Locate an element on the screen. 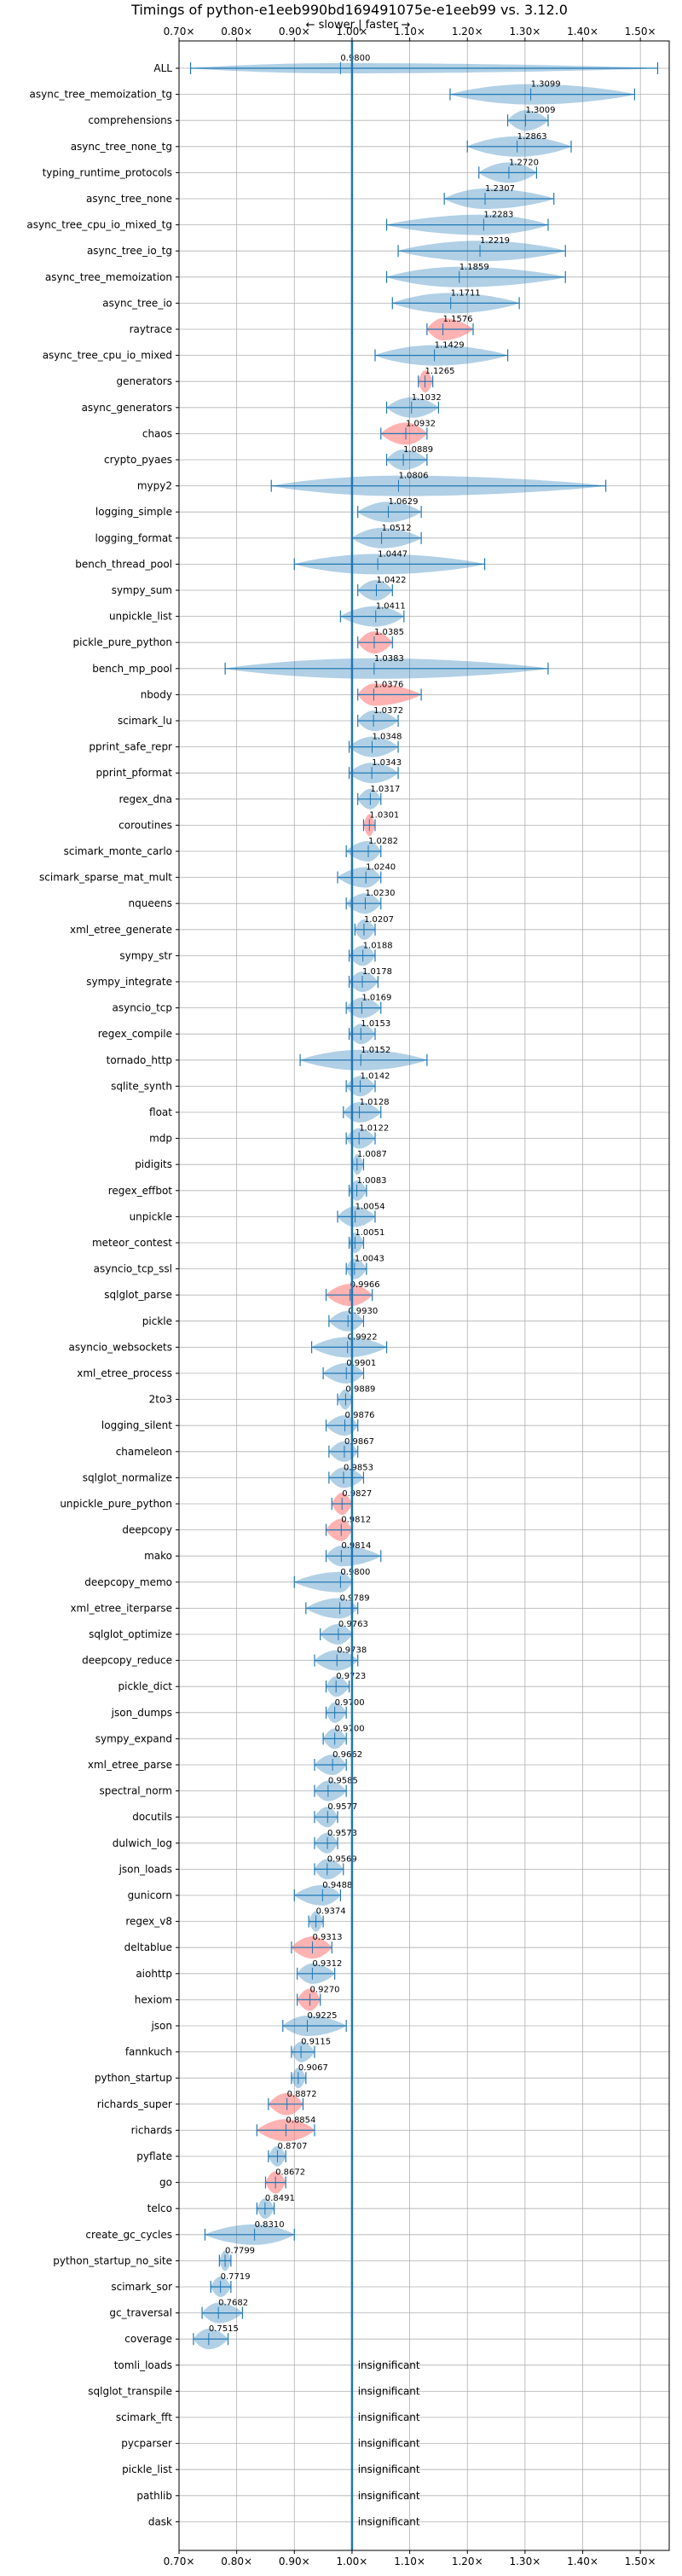 This screenshot has width=682, height=2576. value-label: 0.9889 is located at coordinates (360, 1390).